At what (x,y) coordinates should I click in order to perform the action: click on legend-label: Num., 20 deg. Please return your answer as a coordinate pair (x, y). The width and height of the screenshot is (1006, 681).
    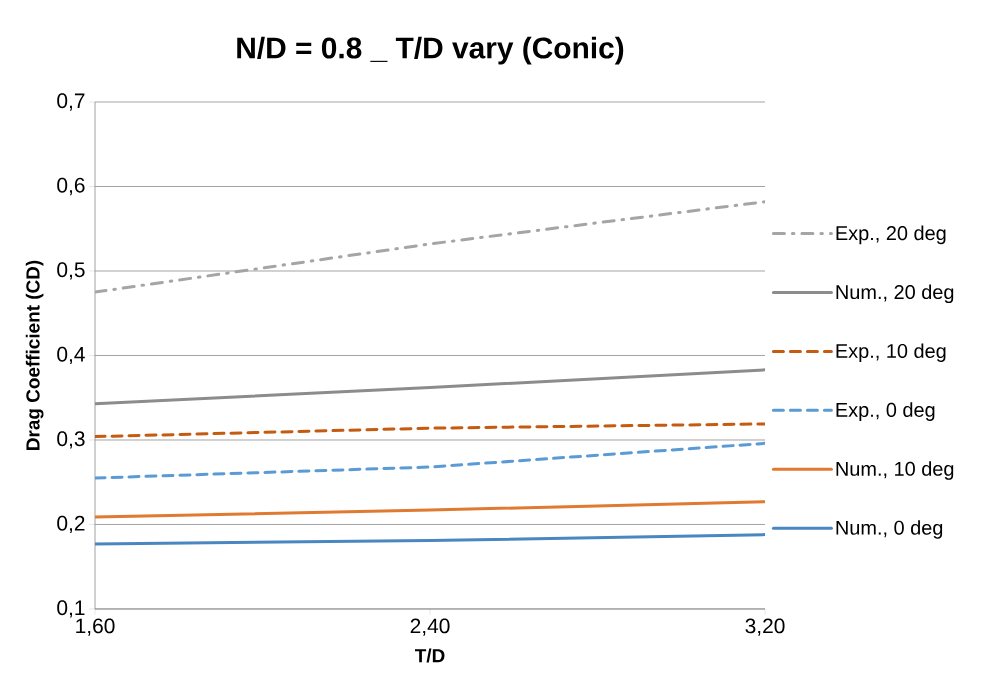
    Looking at the image, I should click on (895, 294).